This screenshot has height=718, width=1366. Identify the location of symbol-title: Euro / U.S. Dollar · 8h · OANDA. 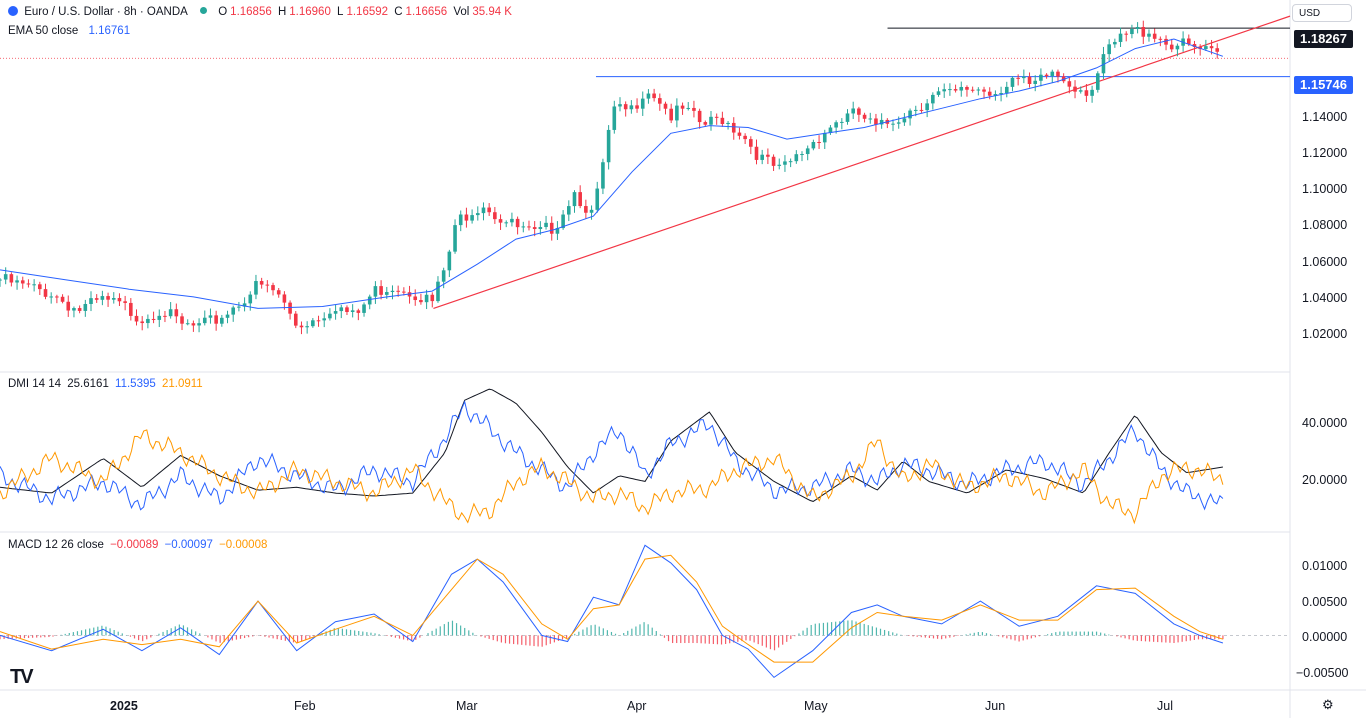
(106, 12).